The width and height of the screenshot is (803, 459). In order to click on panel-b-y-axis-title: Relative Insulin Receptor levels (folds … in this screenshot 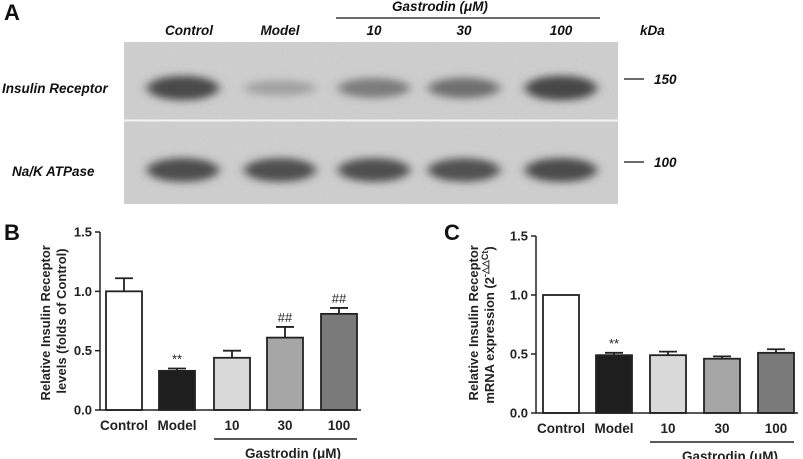, I will do `click(53, 321)`.